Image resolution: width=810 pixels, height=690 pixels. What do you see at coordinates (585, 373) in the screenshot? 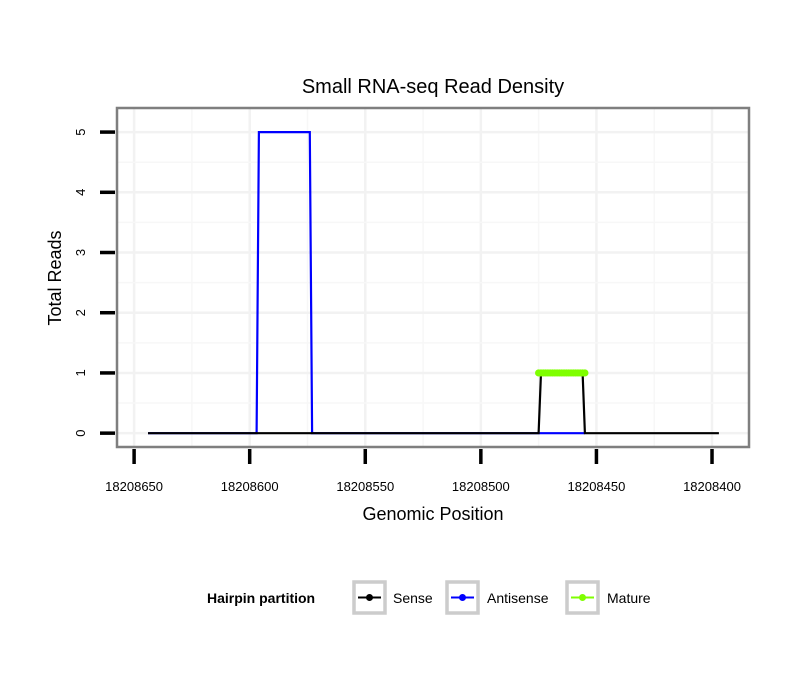
I see `data-point-mature` at bounding box center [585, 373].